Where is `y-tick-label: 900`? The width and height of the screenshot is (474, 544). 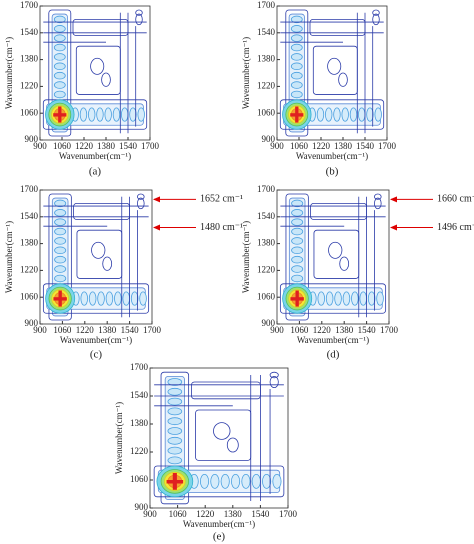 y-tick-label: 900 is located at coordinates (32, 139).